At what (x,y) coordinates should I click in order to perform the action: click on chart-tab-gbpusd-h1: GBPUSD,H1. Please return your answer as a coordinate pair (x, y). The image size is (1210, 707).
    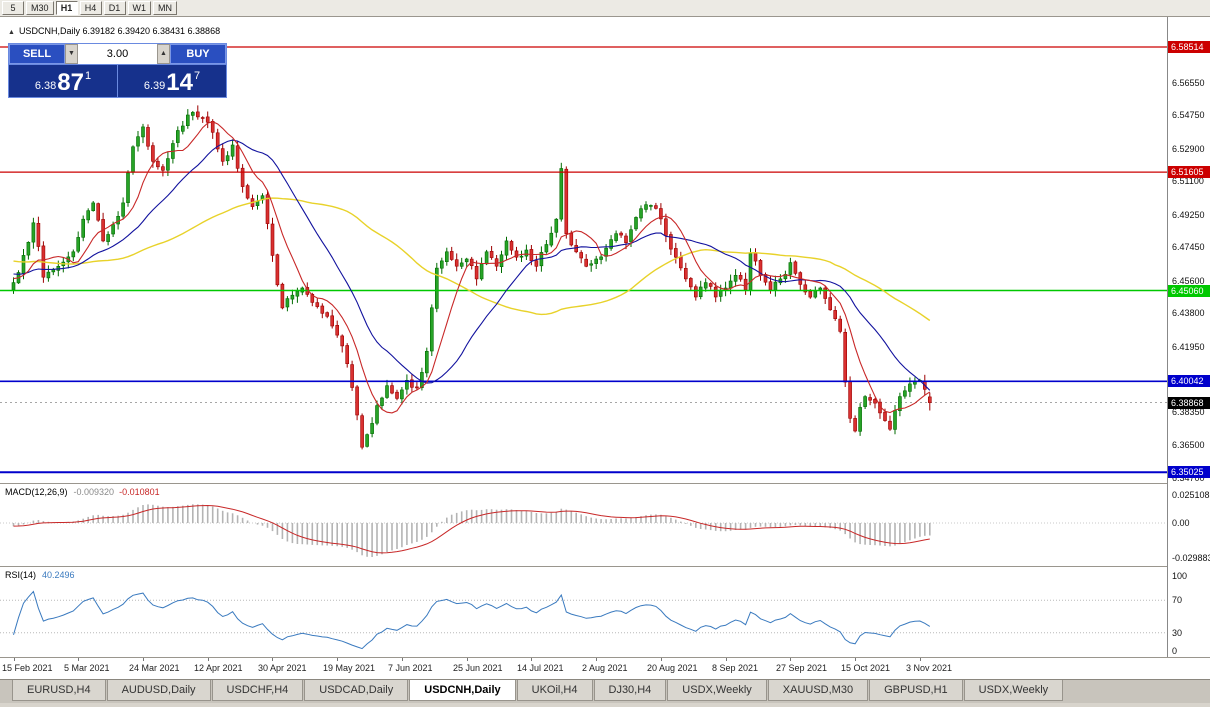
    Looking at the image, I should click on (916, 690).